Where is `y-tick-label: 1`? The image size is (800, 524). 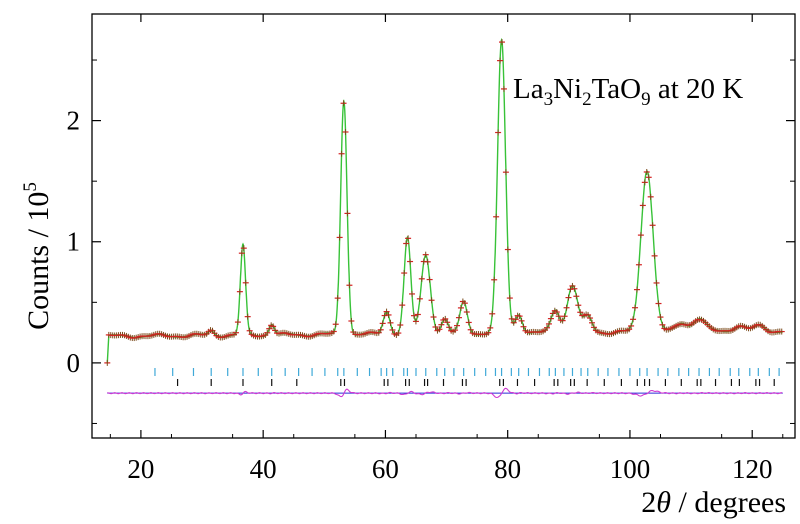
y-tick-label: 1 is located at coordinates (74, 242).